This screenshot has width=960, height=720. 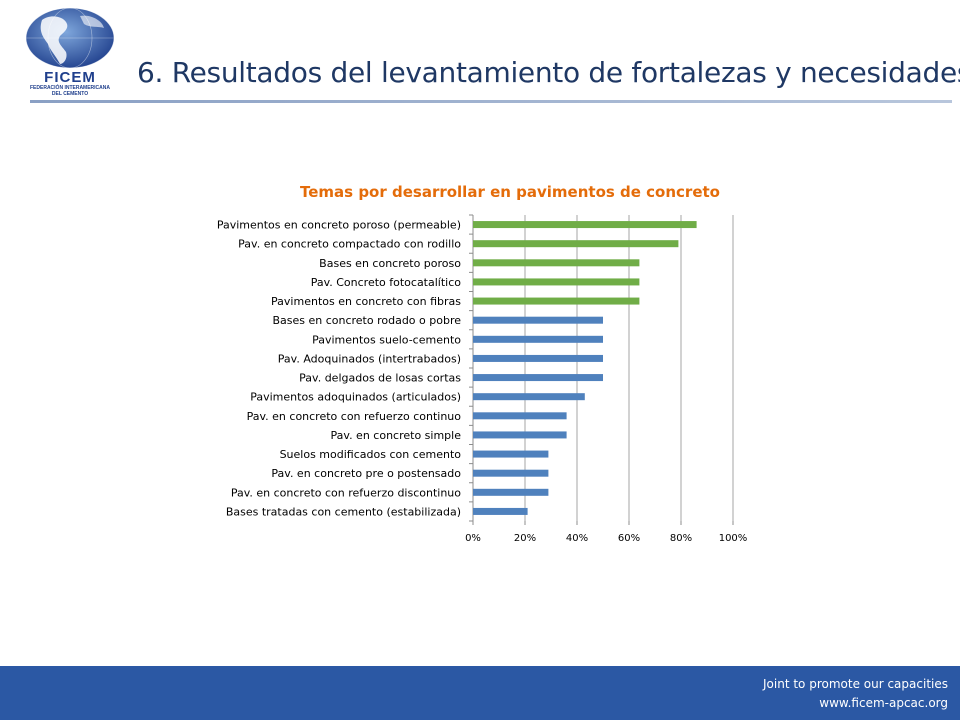 I want to click on category-label: Suelos modificados con cemento, so click(x=371, y=454).